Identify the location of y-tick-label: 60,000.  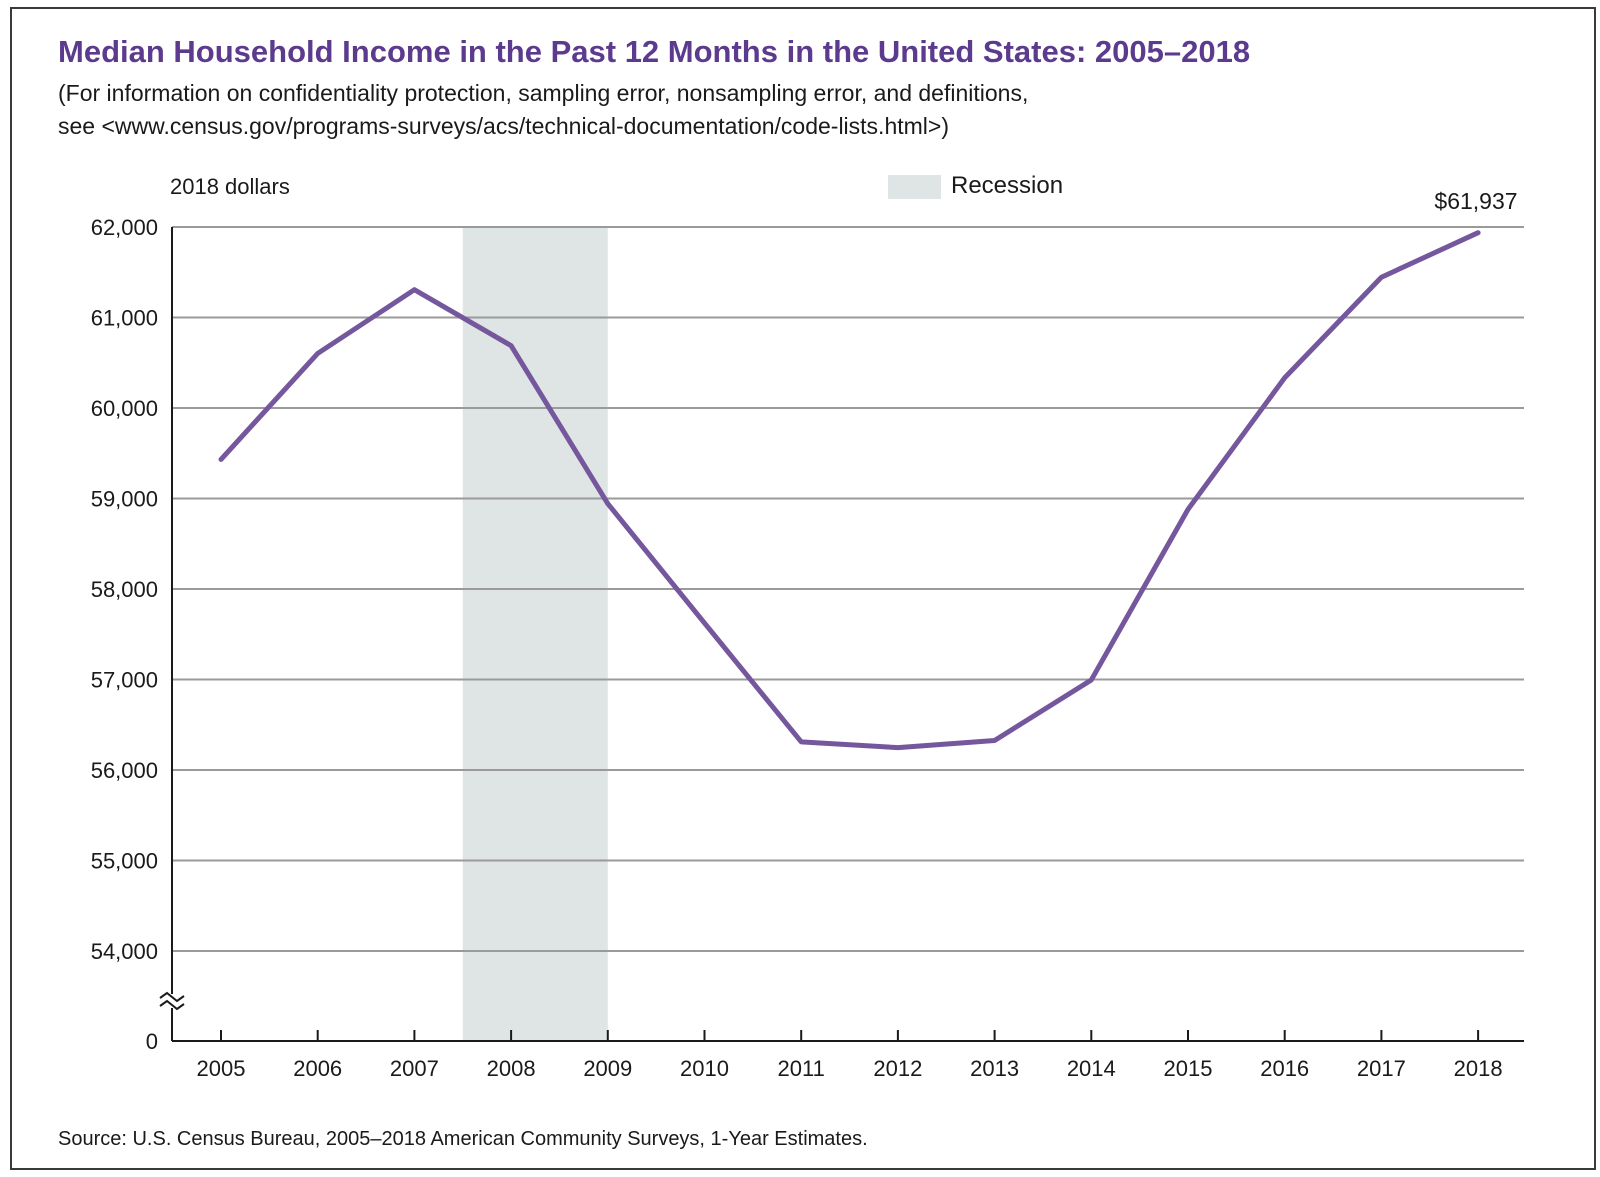
(124, 408).